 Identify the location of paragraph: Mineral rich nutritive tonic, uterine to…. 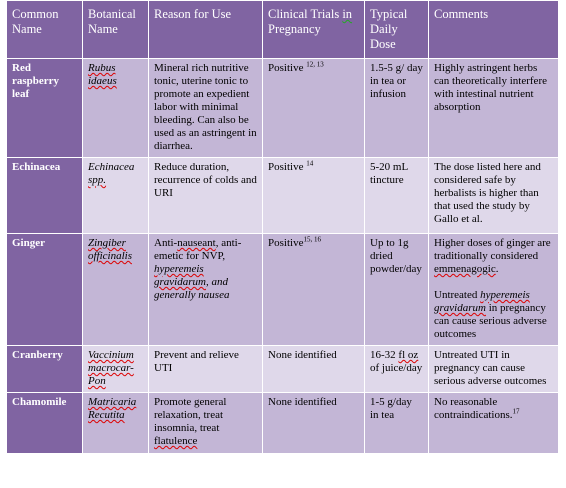
(205, 107).